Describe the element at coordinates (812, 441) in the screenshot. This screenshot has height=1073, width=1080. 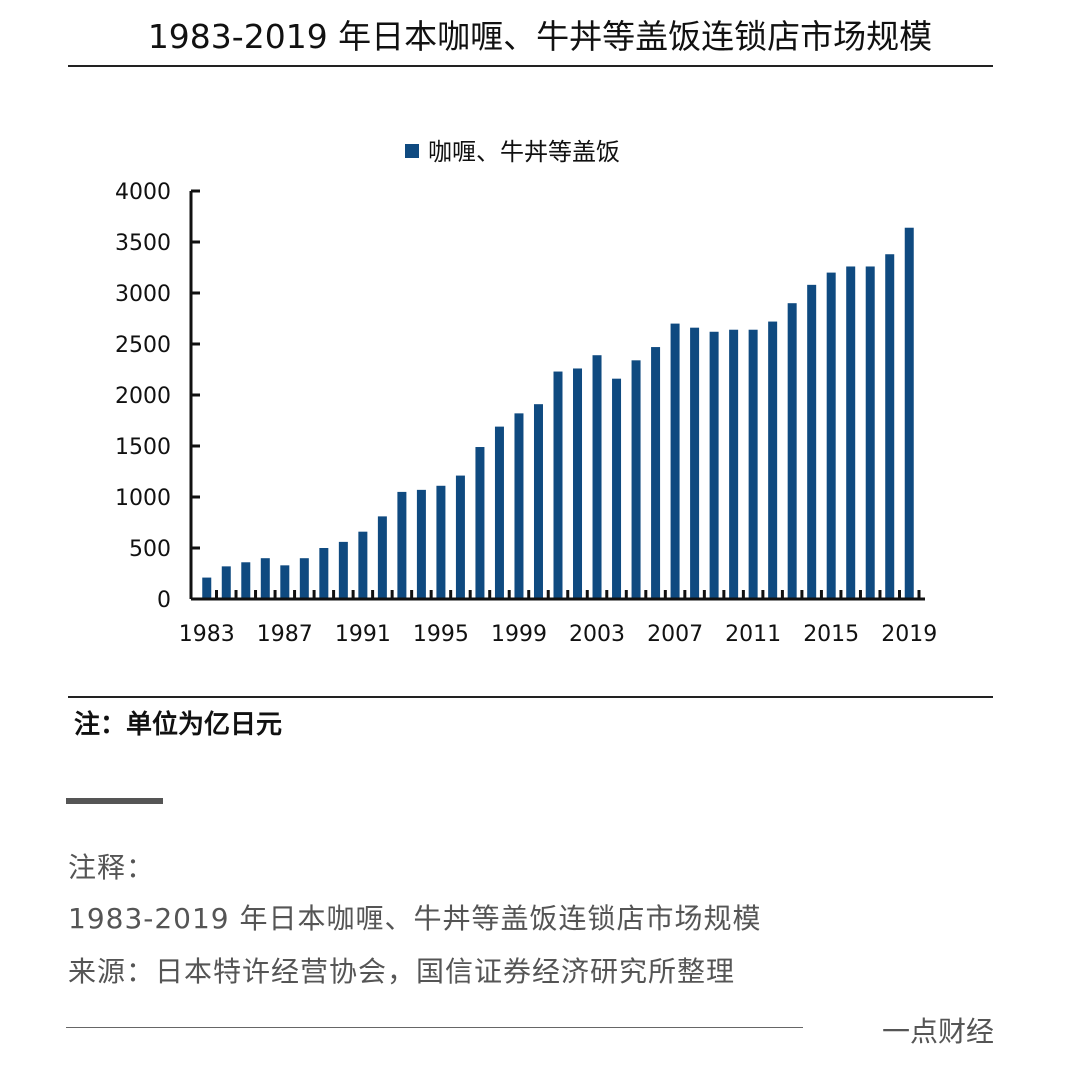
I see `bar-2014` at that location.